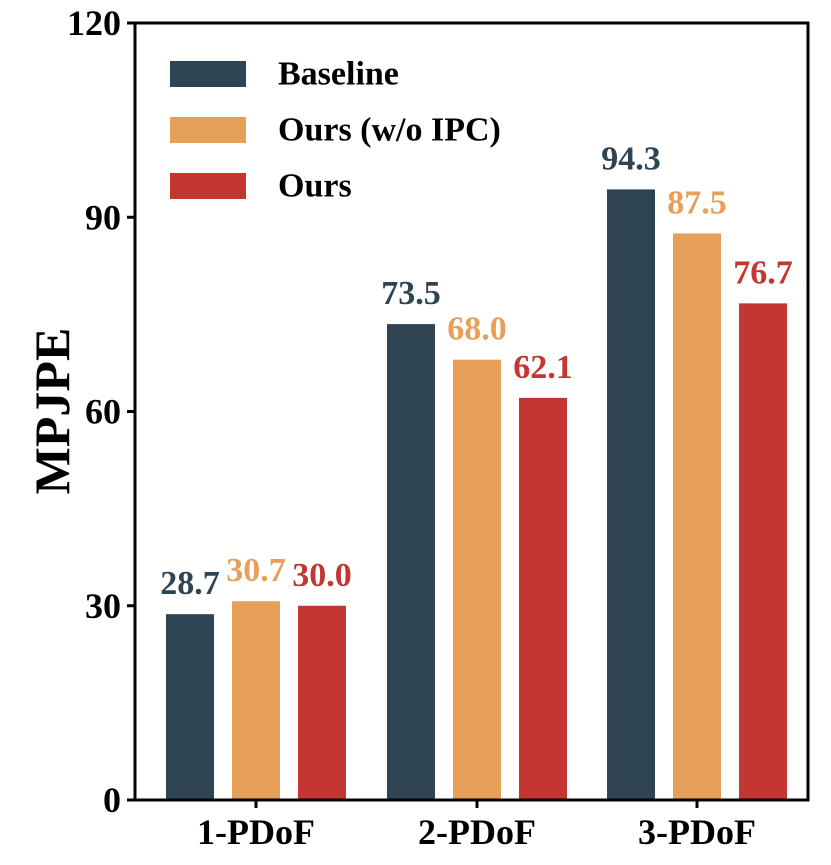 The height and width of the screenshot is (865, 831). Describe the element at coordinates (315, 186) in the screenshot. I see `legend-label: Ours` at that location.